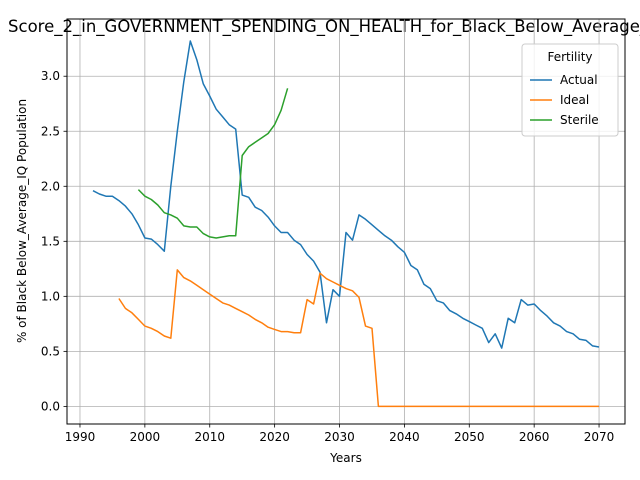  Describe the element at coordinates (50, 186) in the screenshot. I see `y-tick-label: 2.0` at that location.